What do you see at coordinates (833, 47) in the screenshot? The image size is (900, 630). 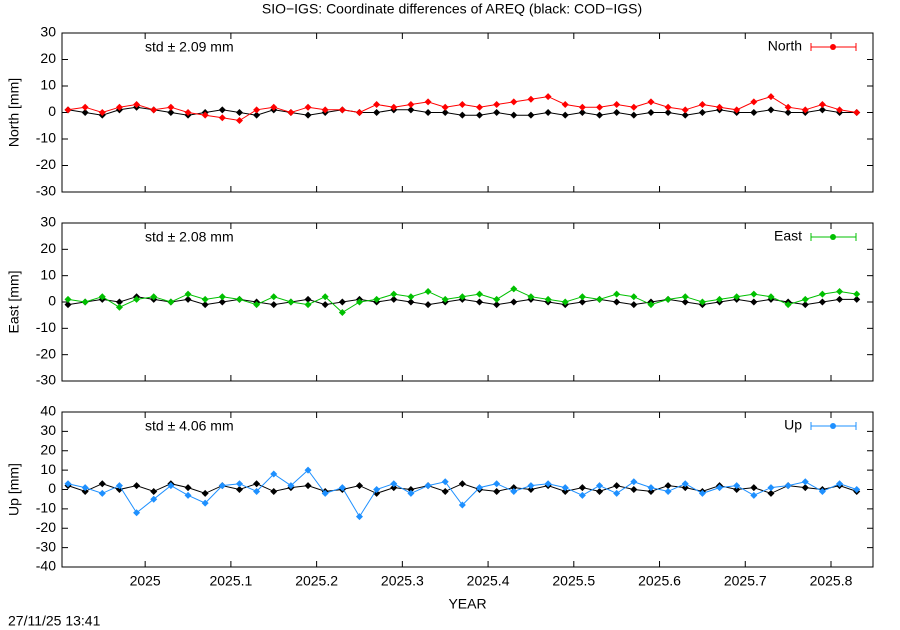 I see `legend-marker` at bounding box center [833, 47].